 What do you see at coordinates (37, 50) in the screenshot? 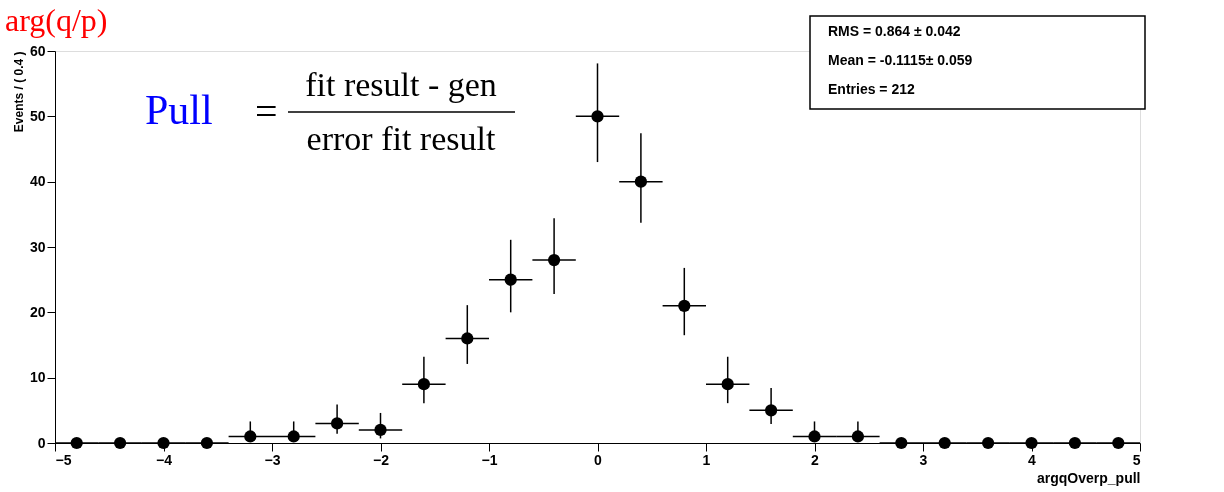
I see `y-tick-label: 60` at bounding box center [37, 50].